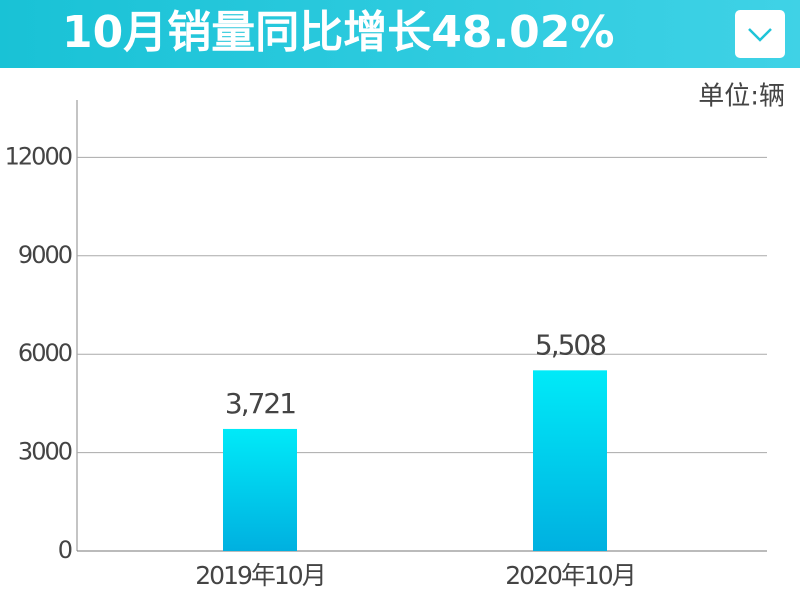  Describe the element at coordinates (259, 575) in the screenshot. I see `x-tick-label: 2019年10月` at that location.